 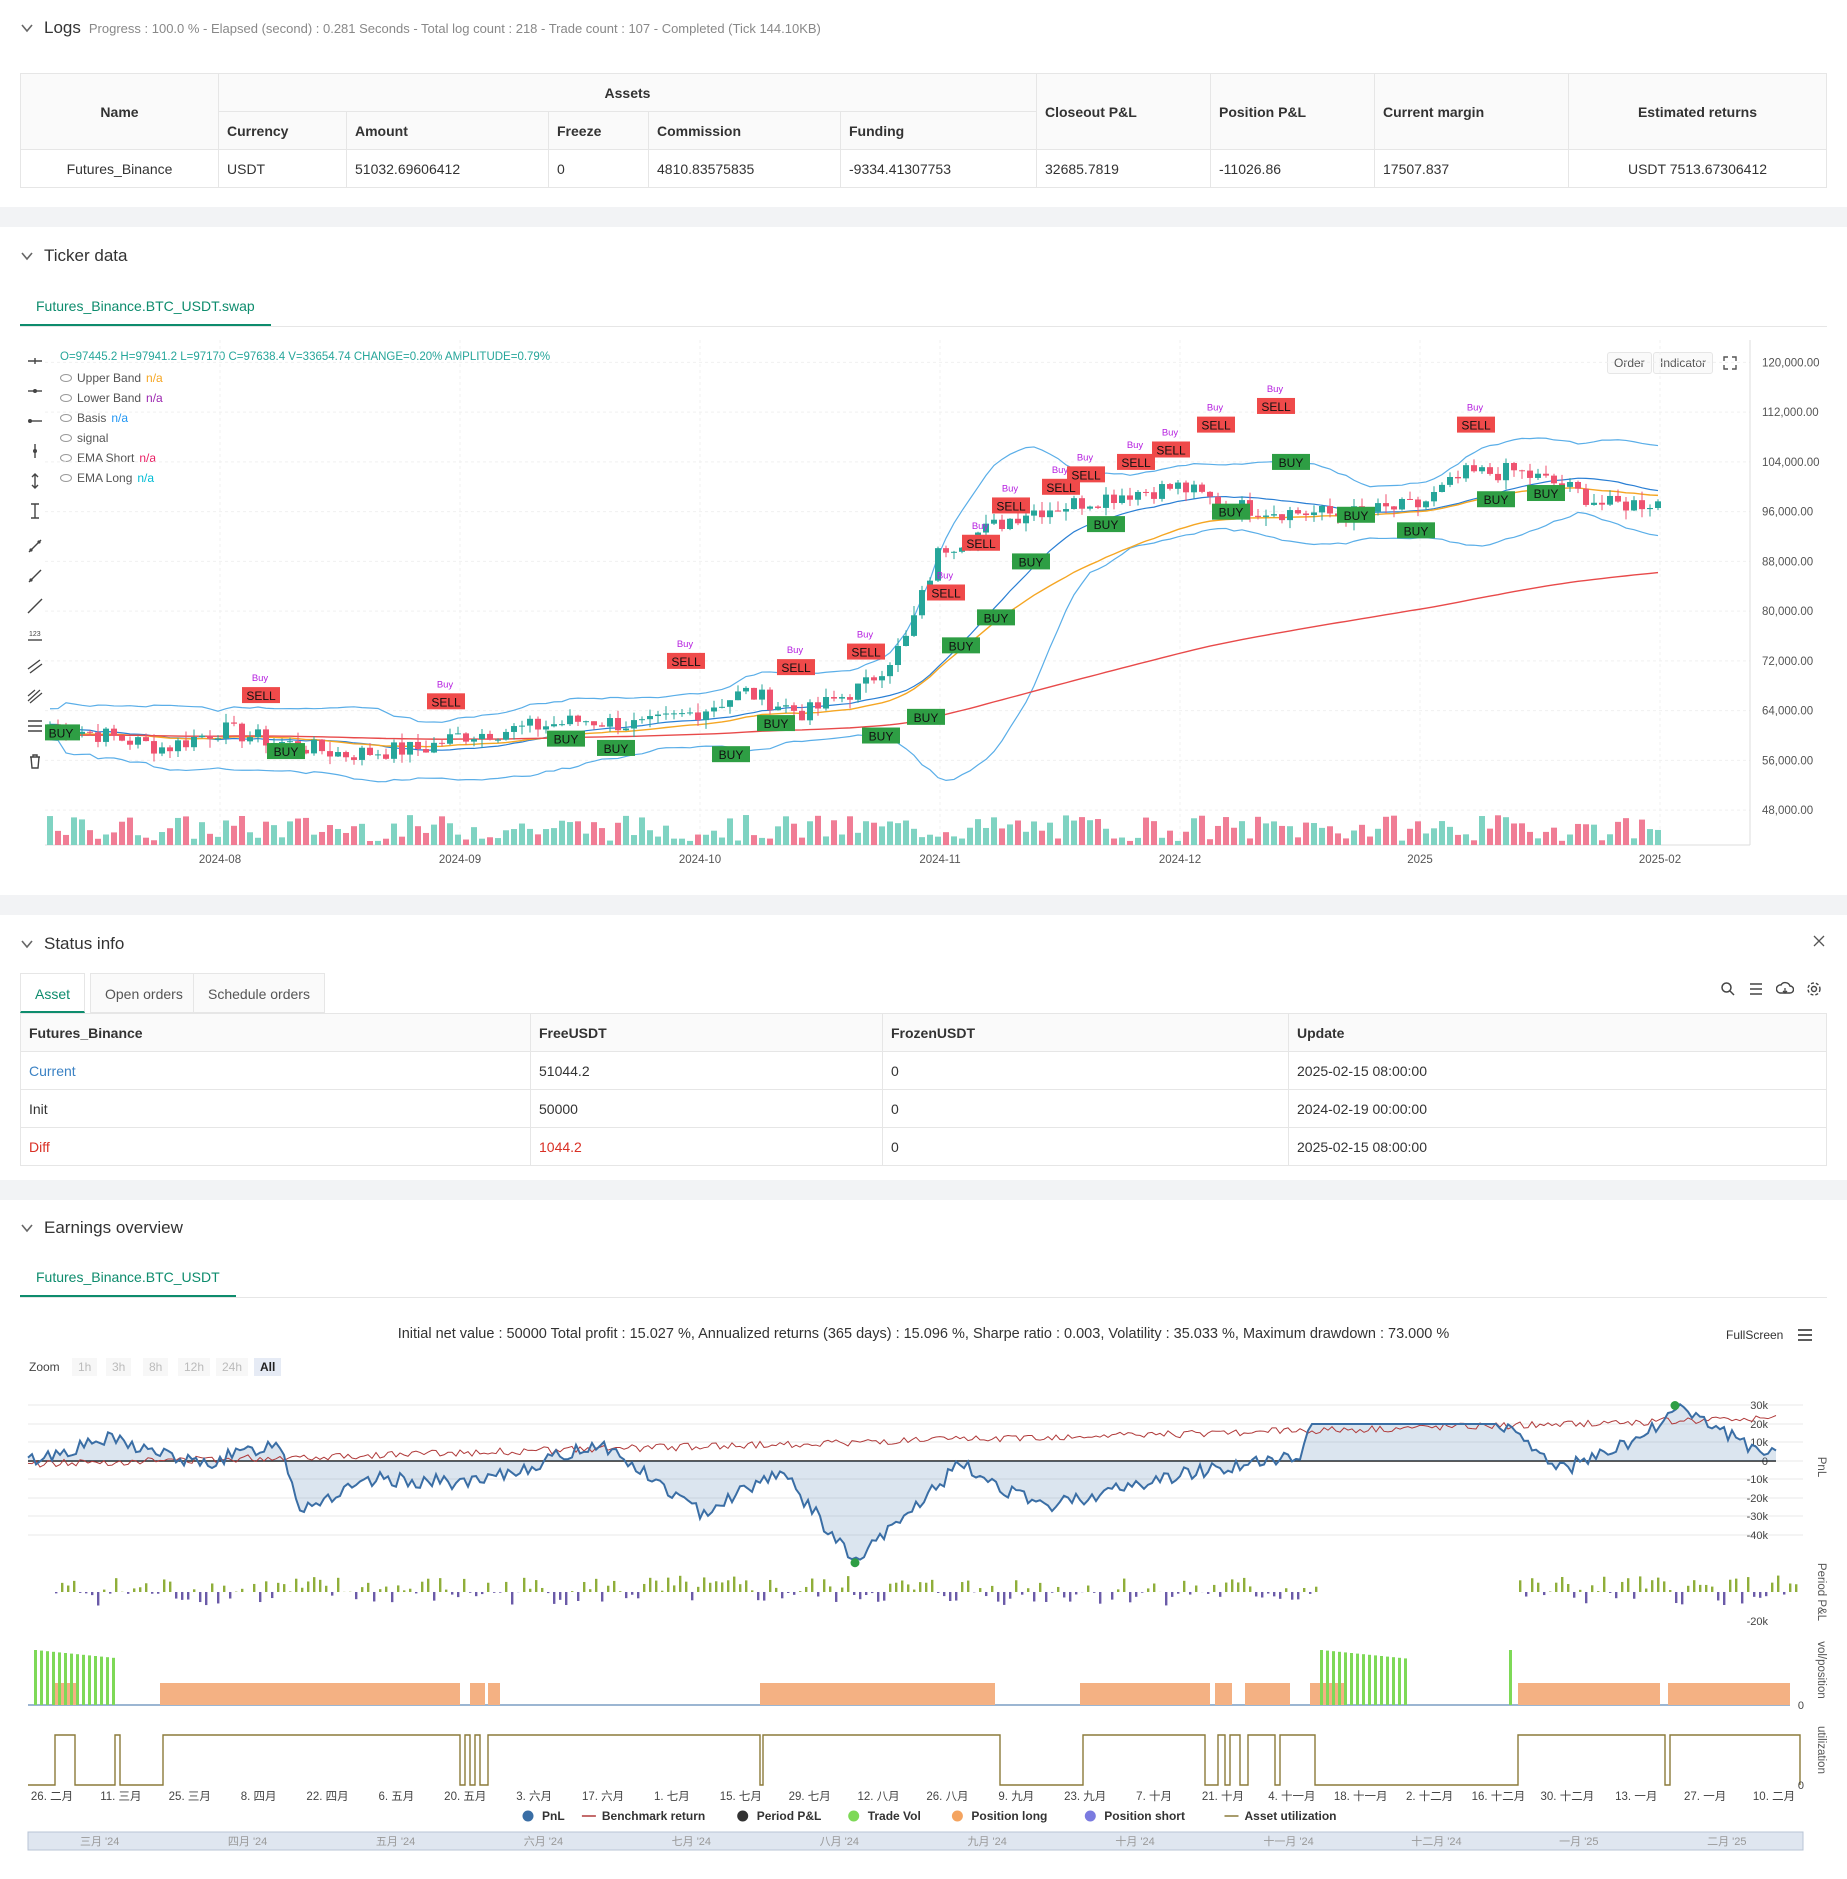 What do you see at coordinates (35, 546) in the screenshot?
I see `trend-line-icon` at bounding box center [35, 546].